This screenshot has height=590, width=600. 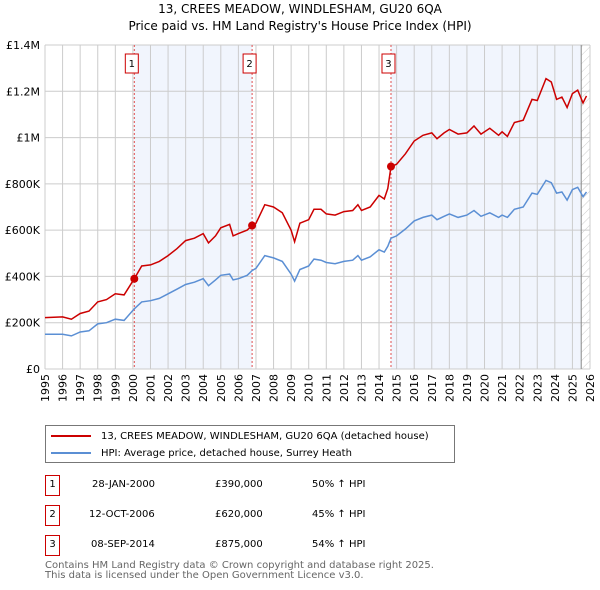 I want to click on y-tick-label: £200K, so click(x=23, y=323).